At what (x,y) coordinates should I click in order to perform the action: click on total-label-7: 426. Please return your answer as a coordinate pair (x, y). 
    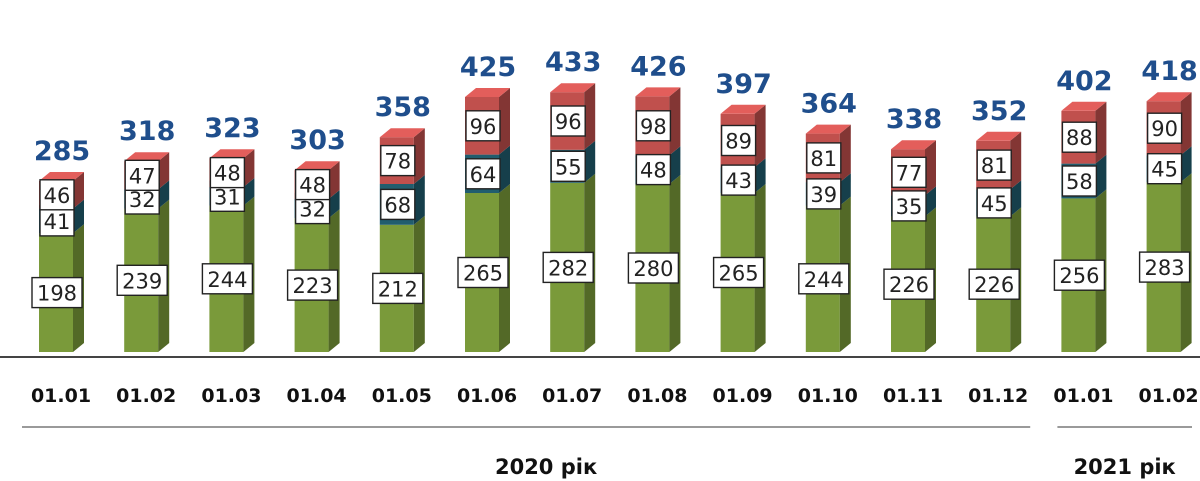
    Looking at the image, I should click on (658, 66).